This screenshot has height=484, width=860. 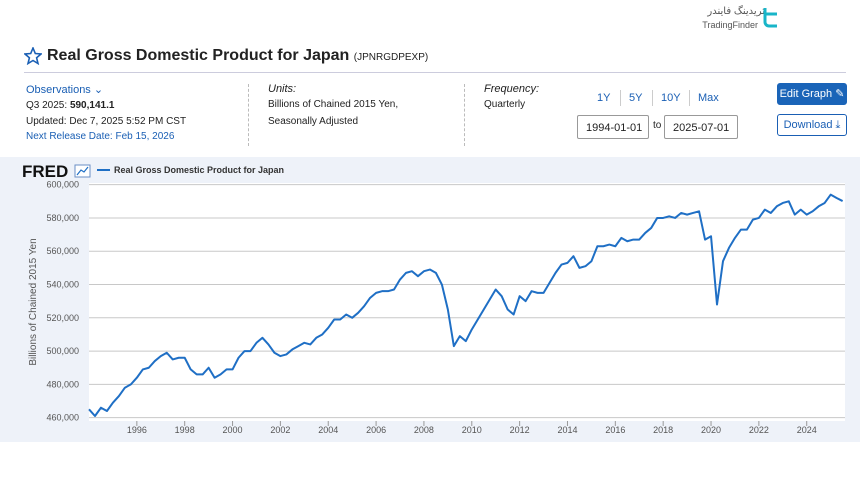 I want to click on x-tick-label: 2006, so click(x=376, y=430).